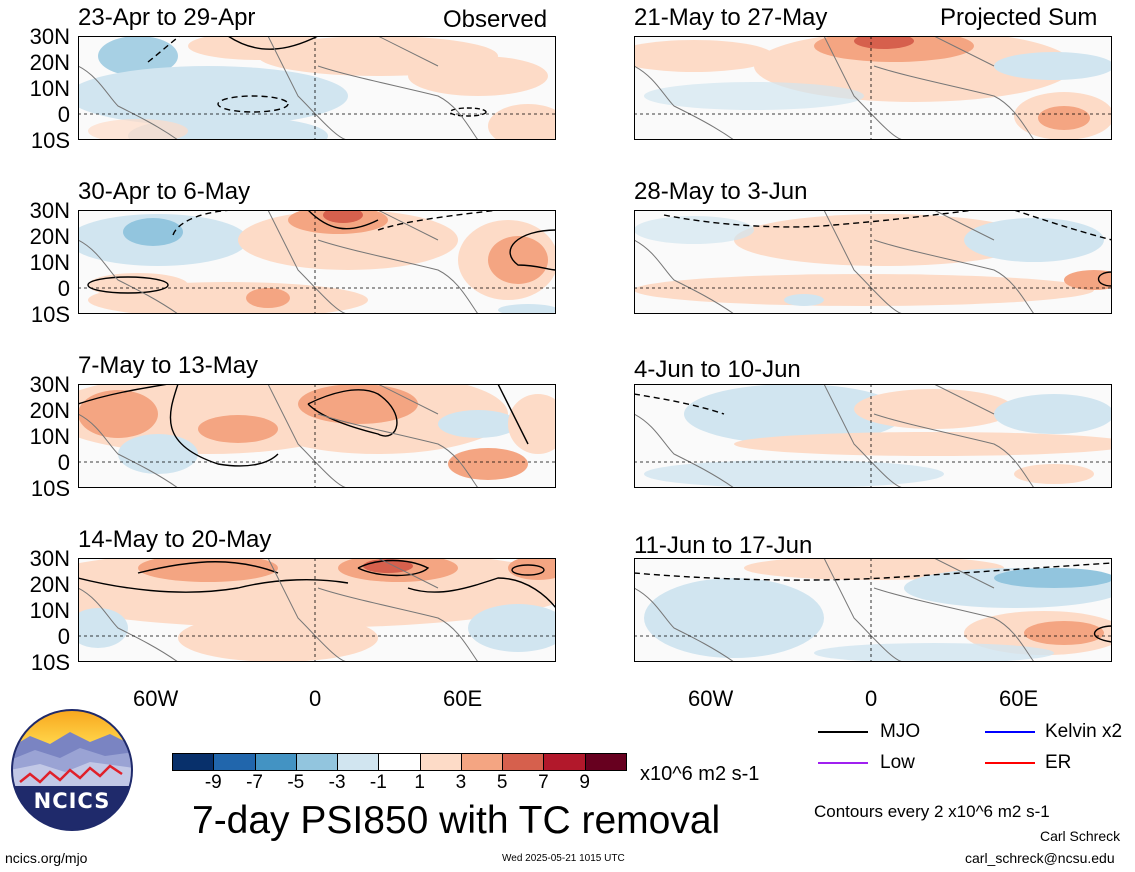  I want to click on legend-kelvin-label: Kelvin x2, so click(1084, 731).